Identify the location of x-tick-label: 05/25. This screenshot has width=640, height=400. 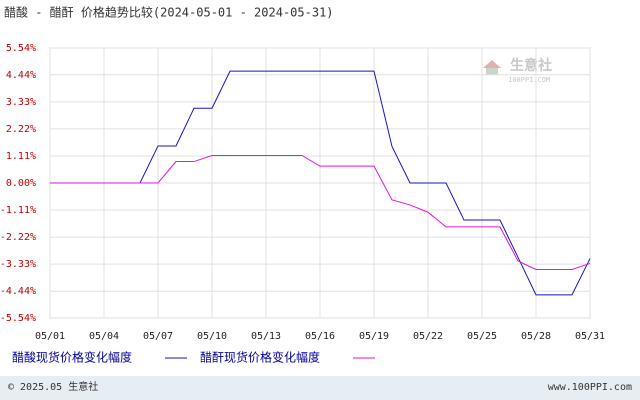
(482, 336).